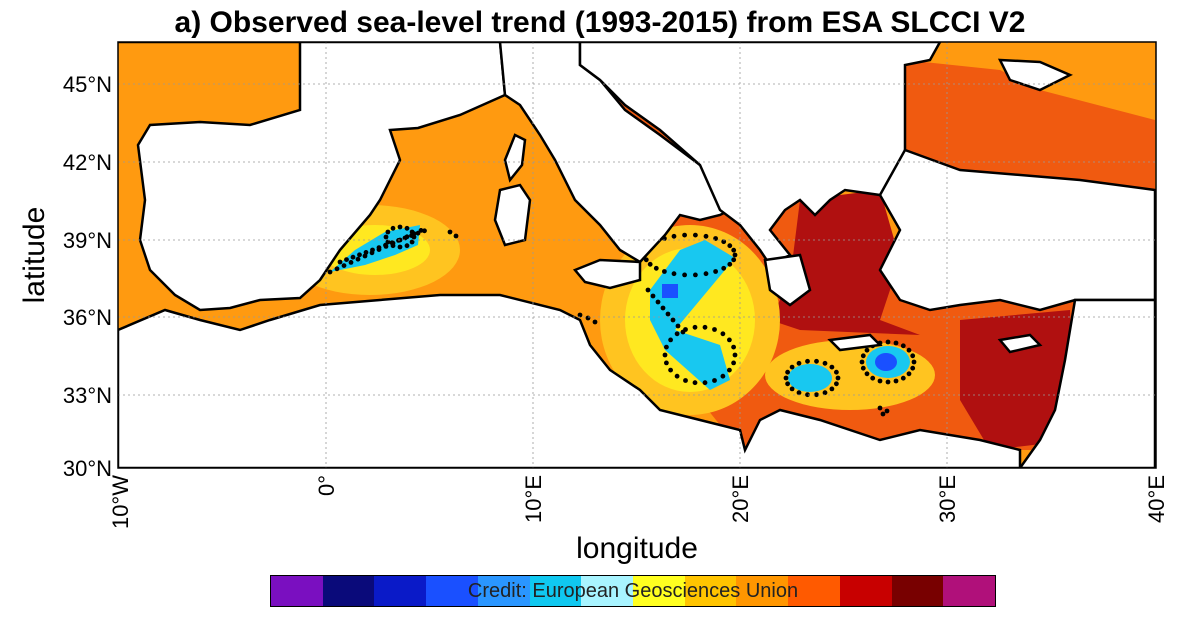 This screenshot has width=1200, height=628. Describe the element at coordinates (87, 162) in the screenshot. I see `y-tick-42: 42°N` at that location.